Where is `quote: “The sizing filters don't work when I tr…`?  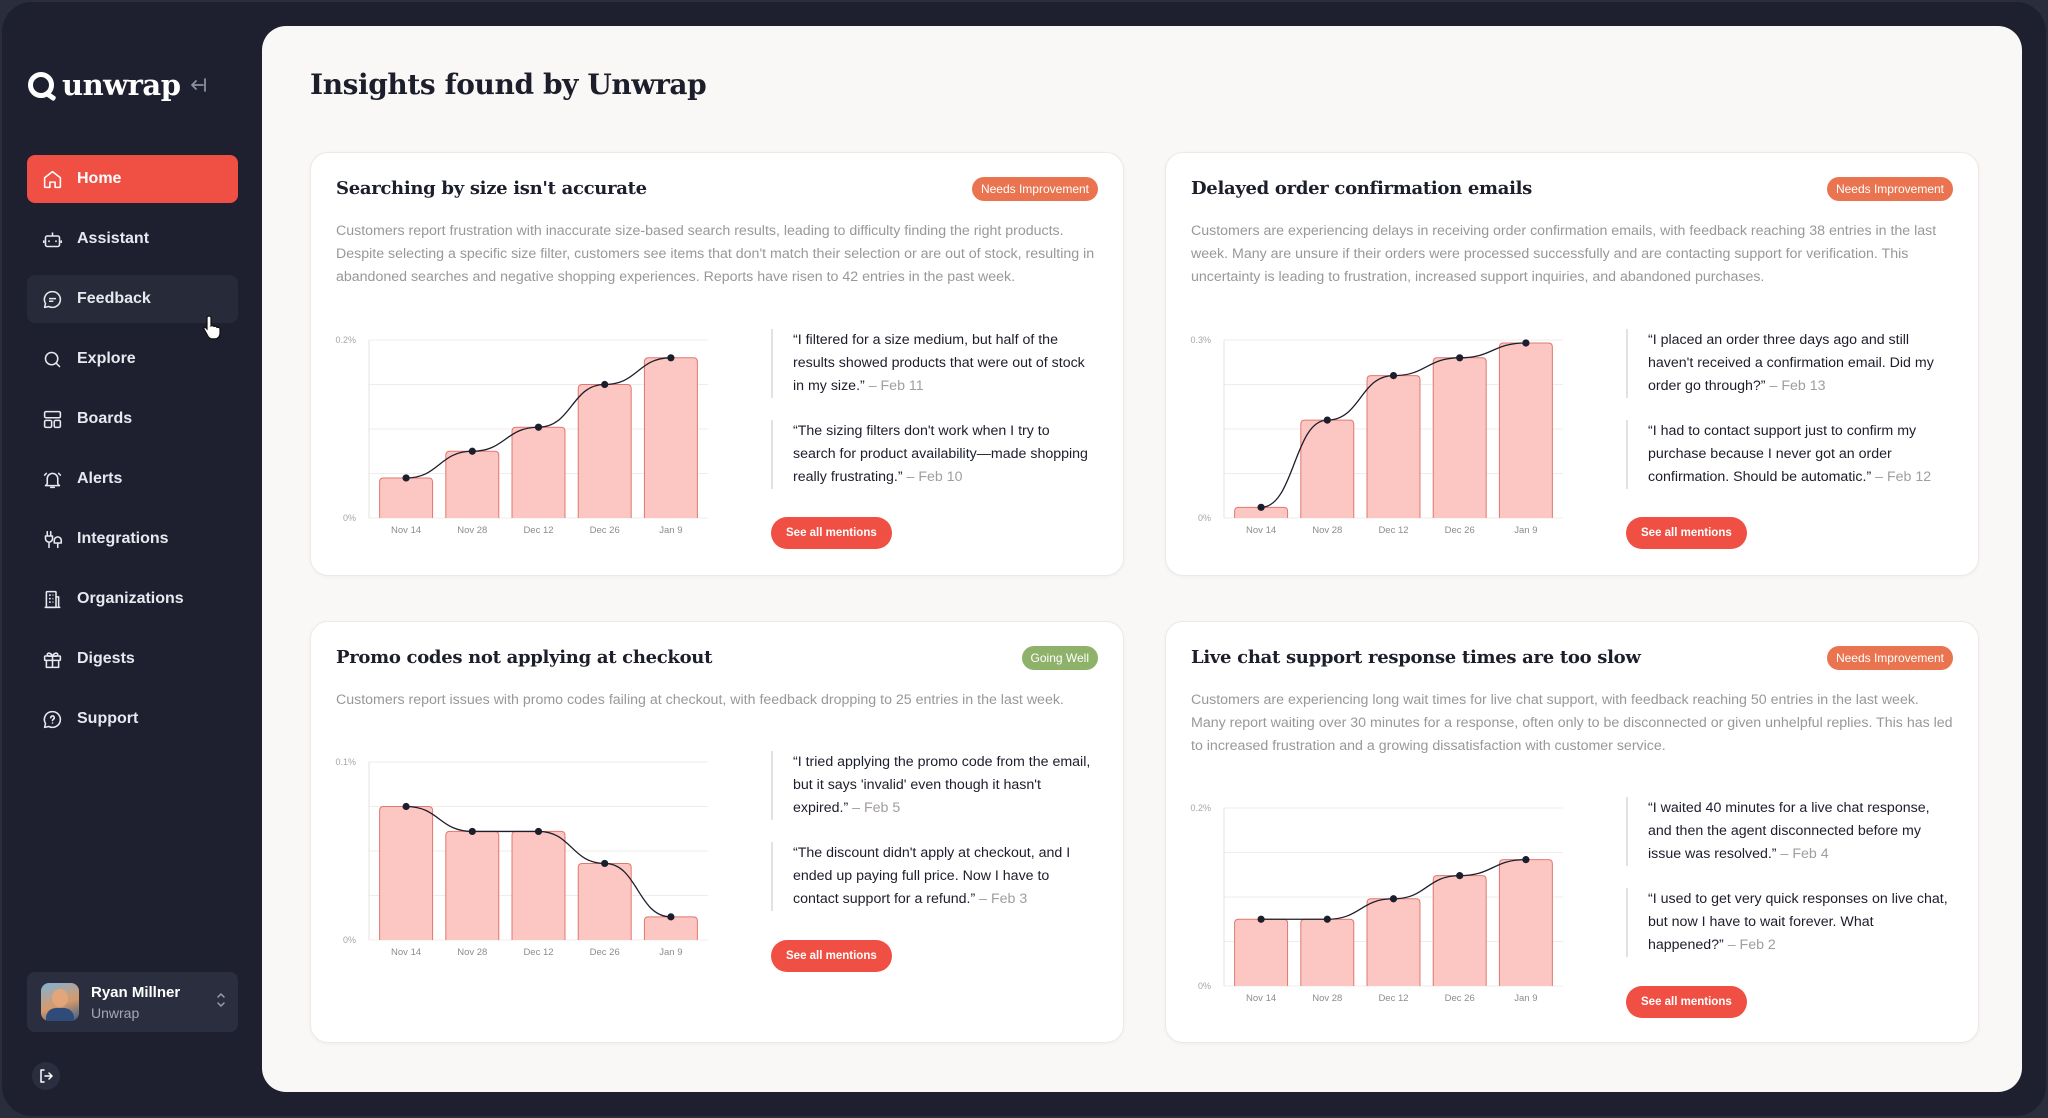
quote: “The sizing filters don't work when I tr… is located at coordinates (933, 454).